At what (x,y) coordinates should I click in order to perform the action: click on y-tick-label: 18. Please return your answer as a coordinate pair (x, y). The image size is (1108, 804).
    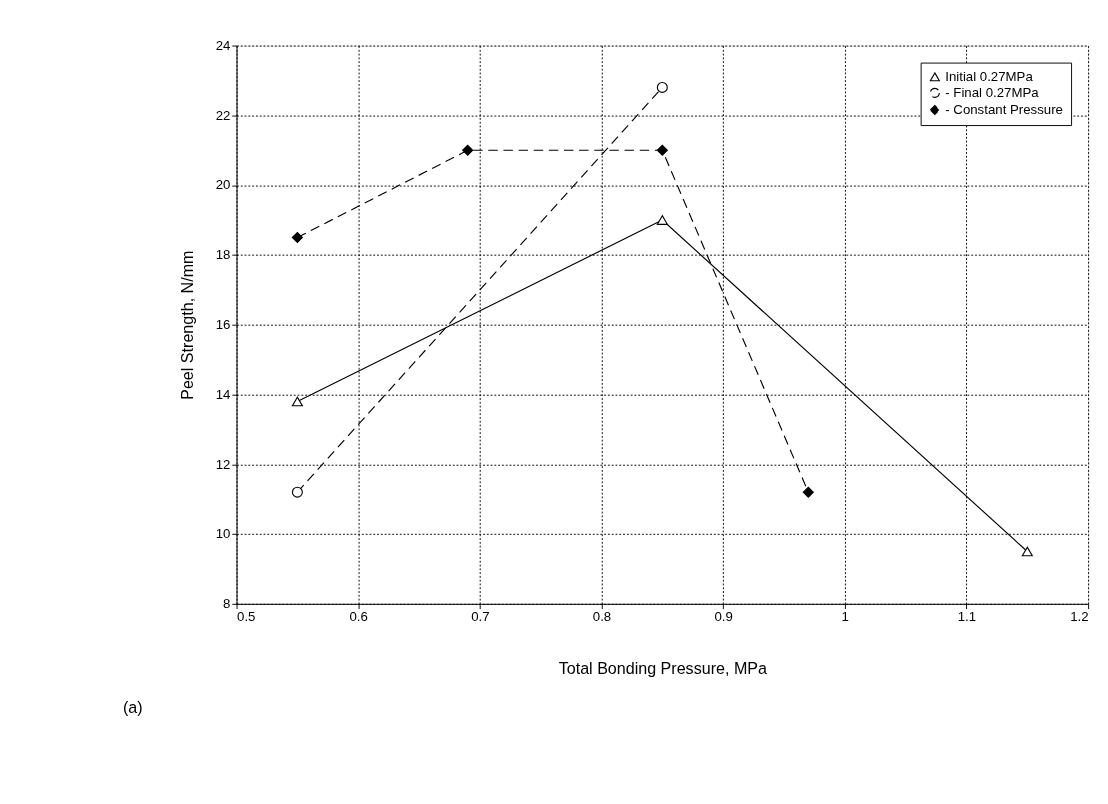
    Looking at the image, I should click on (223, 255).